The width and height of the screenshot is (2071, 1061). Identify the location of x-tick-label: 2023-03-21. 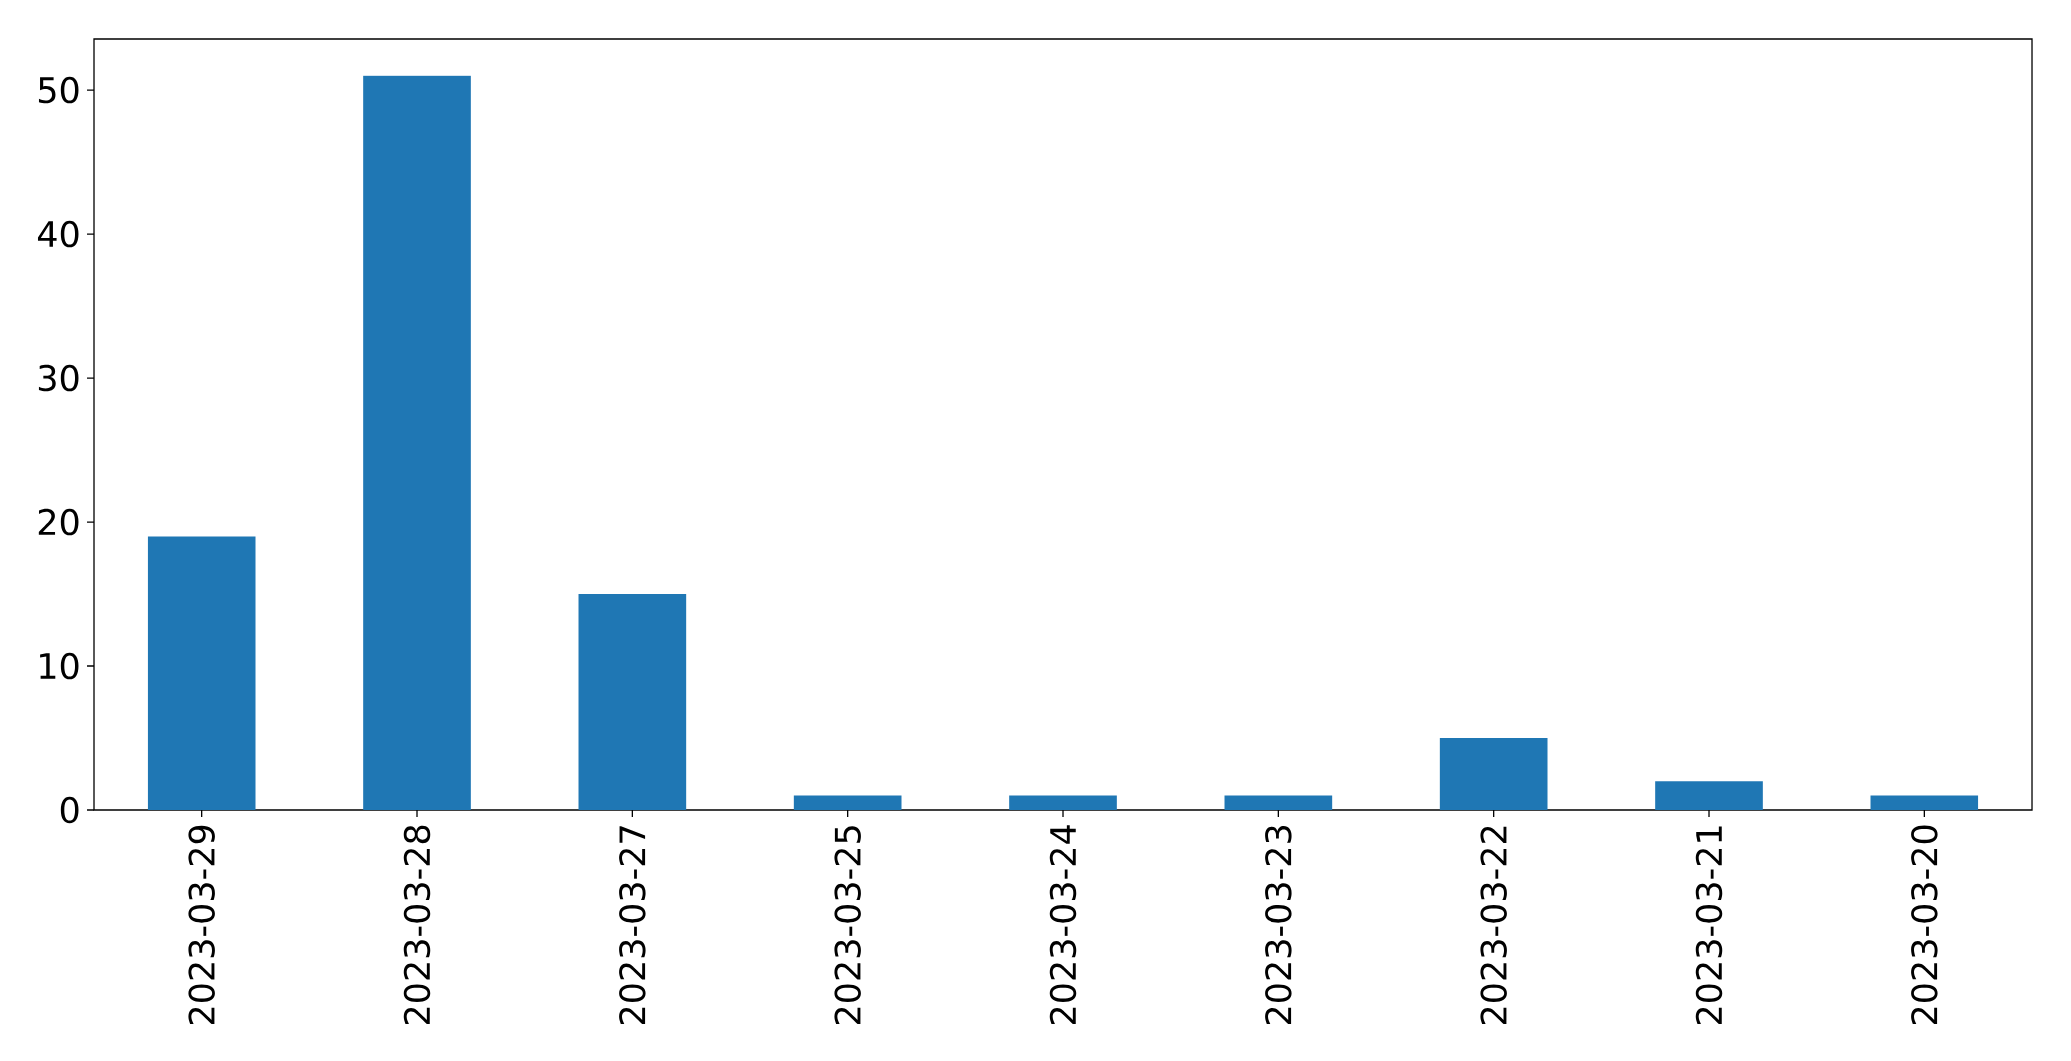
(1709, 925).